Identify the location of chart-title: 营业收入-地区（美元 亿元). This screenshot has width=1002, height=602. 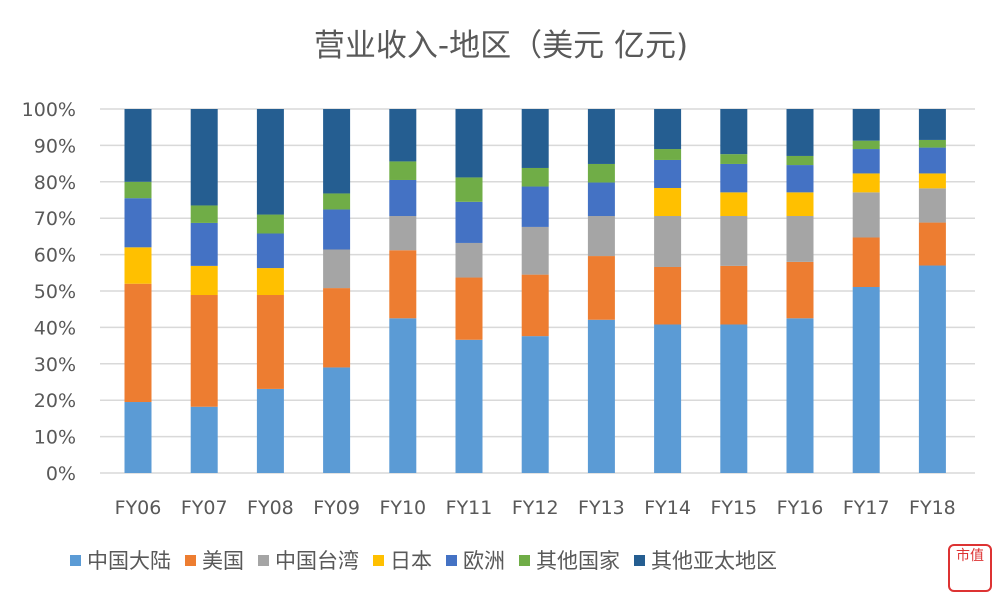
(501, 46).